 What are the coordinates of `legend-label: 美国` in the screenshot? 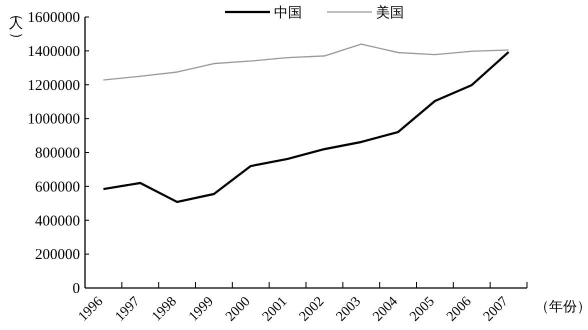 It's located at (390, 13).